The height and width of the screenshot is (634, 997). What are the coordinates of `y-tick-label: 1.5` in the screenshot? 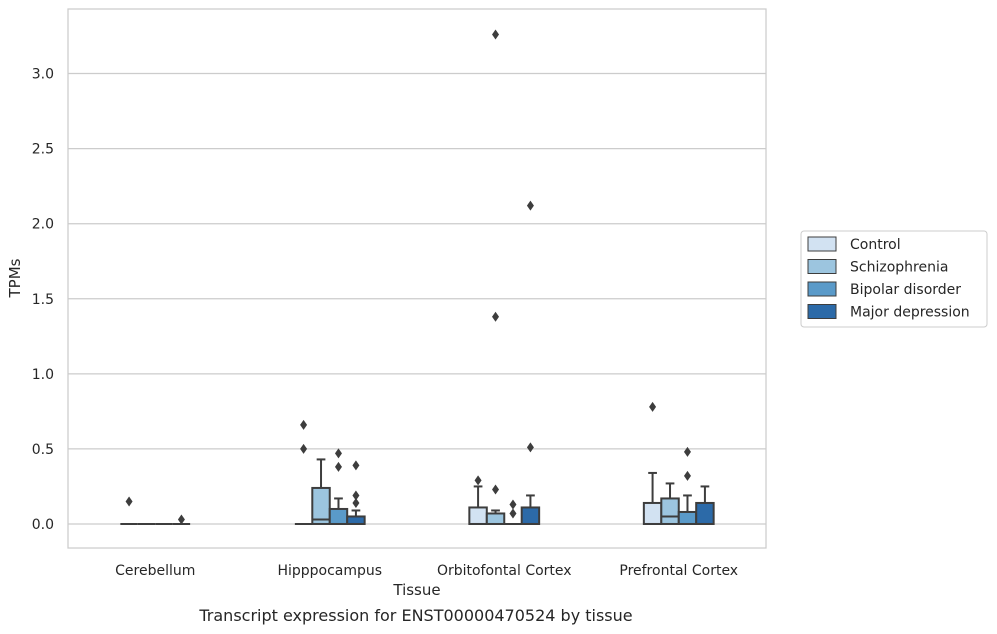 It's located at (43, 300).